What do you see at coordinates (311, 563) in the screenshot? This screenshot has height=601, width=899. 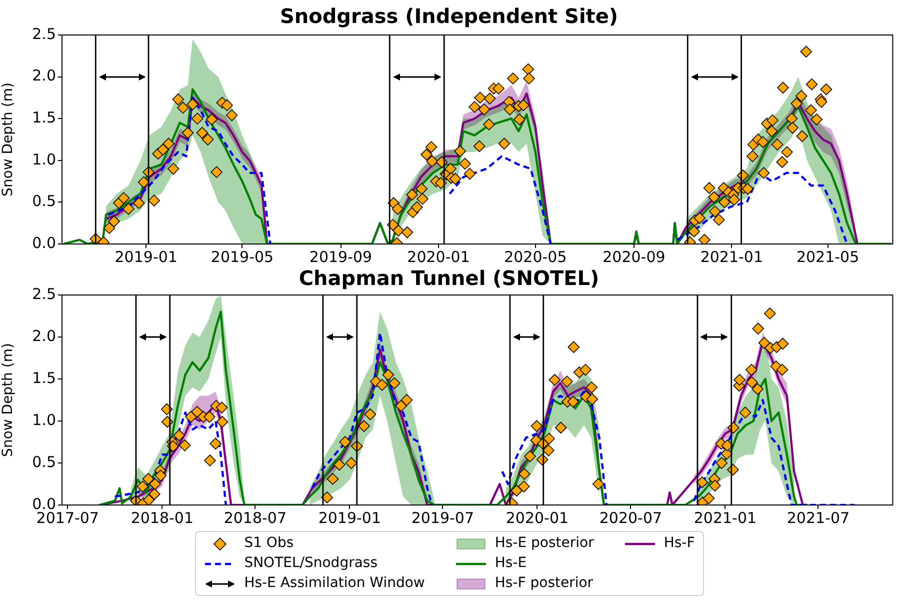 I see `legend-label: SNOTEL/Snodgrass` at bounding box center [311, 563].